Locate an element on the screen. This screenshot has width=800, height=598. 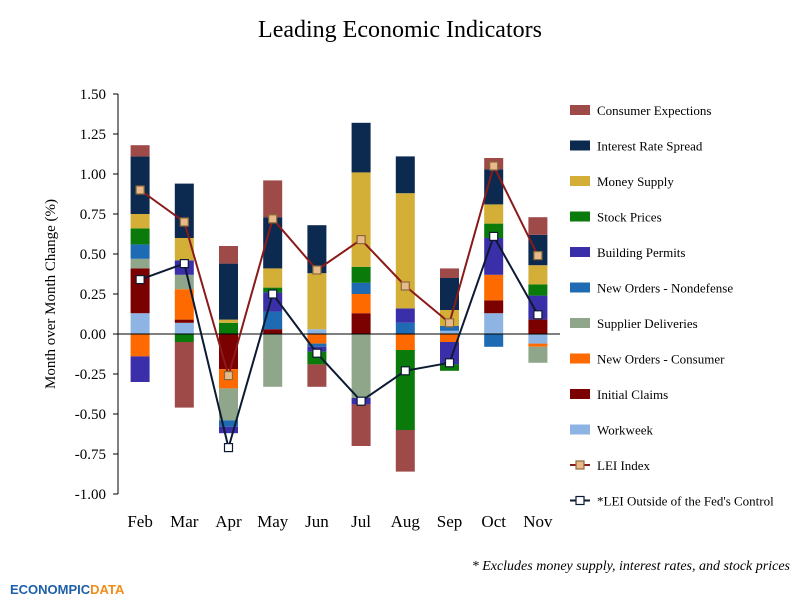
legend-label: LEI Index is located at coordinates (624, 465).